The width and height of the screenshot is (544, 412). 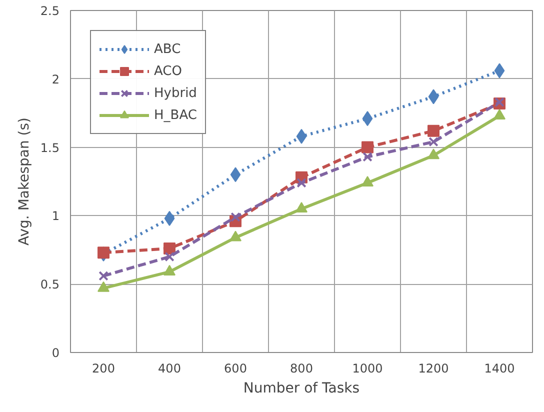 I want to click on y-tick-label: 0, so click(x=56, y=353).